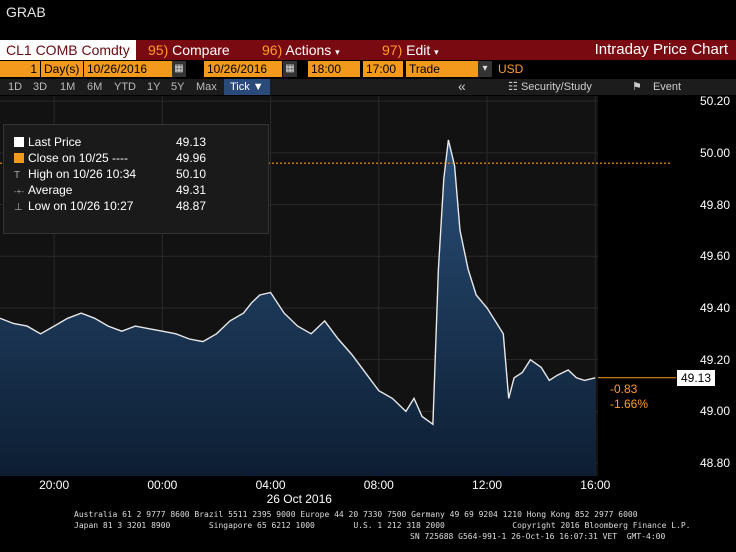  I want to click on security-study-label: Security/Study, so click(556, 87).